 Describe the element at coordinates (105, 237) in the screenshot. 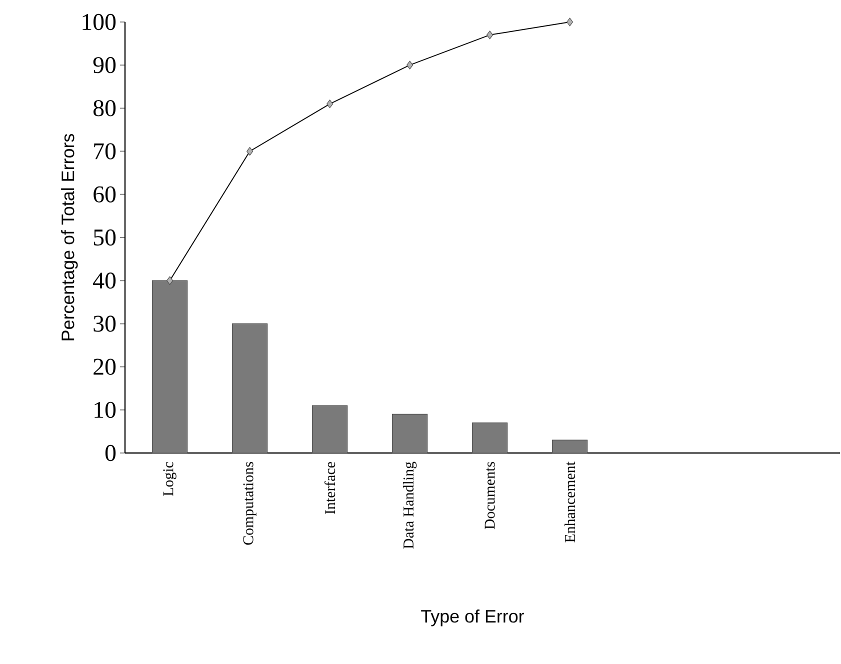

I see `y-tick-label: 50` at that location.